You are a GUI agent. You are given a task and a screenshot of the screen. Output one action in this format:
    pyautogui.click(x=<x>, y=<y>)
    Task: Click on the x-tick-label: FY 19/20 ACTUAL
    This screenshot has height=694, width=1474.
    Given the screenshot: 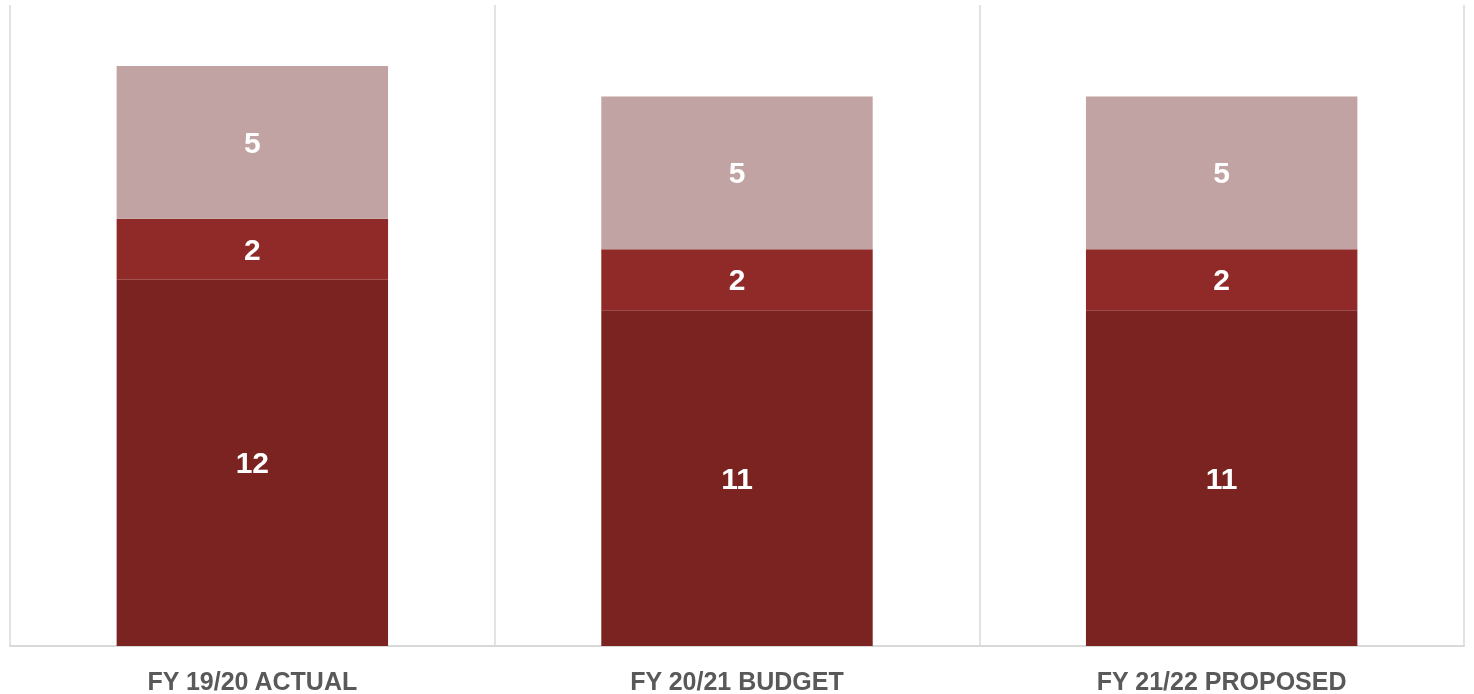 What is the action you would take?
    pyautogui.click(x=252, y=680)
    